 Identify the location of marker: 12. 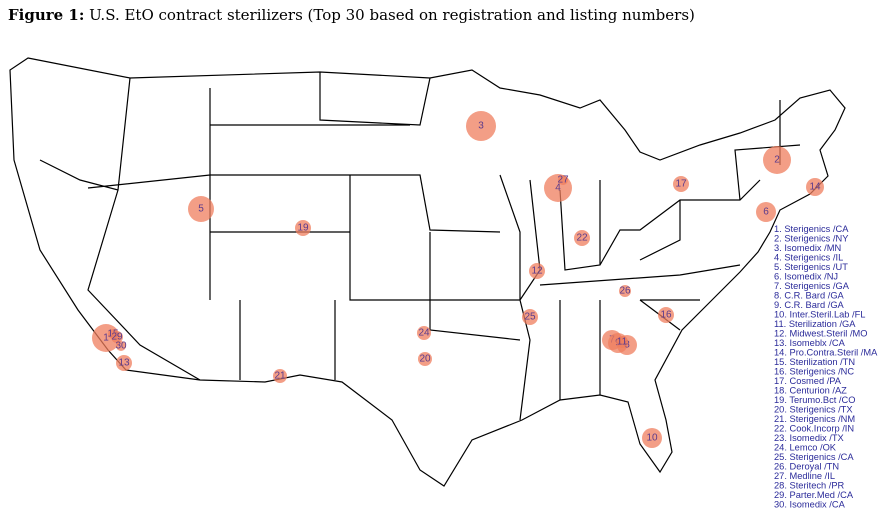
(537, 271).